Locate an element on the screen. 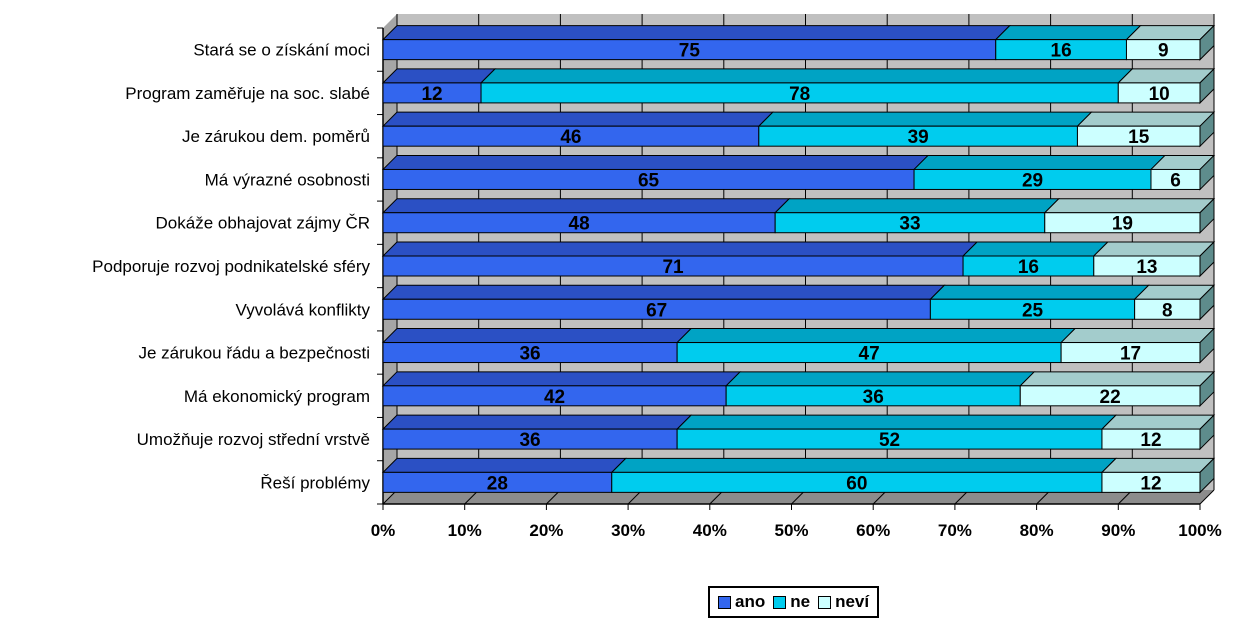 This screenshot has width=1245, height=620. legend-label: neví is located at coordinates (852, 601).